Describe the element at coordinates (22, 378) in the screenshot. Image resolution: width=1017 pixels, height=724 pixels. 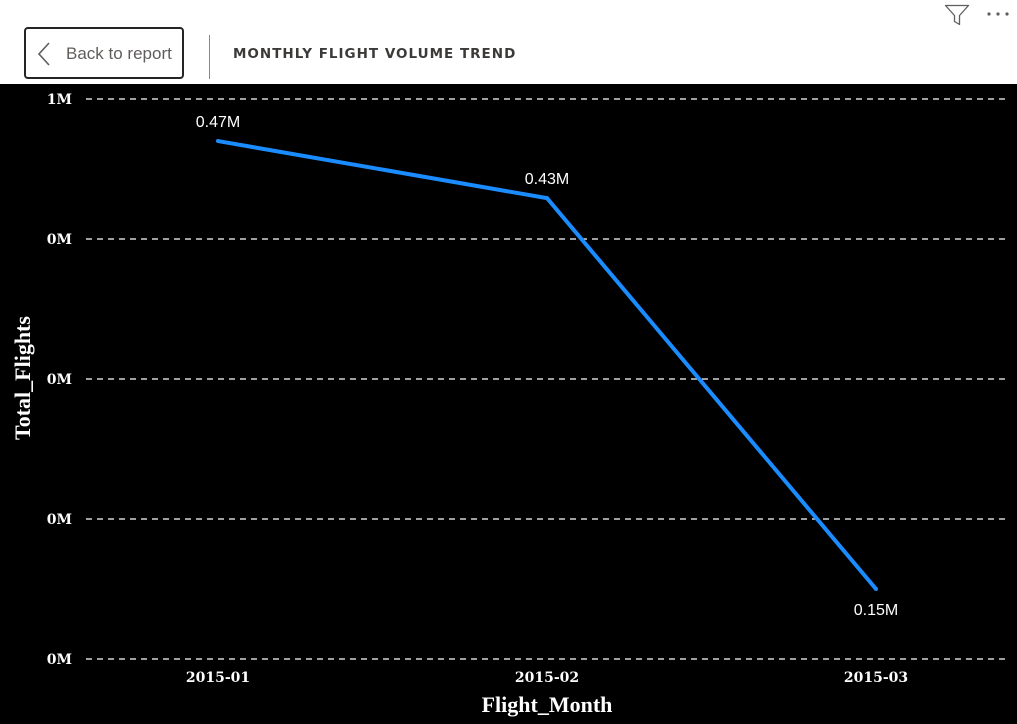
I see `y-axis-title: Total_Flights` at that location.